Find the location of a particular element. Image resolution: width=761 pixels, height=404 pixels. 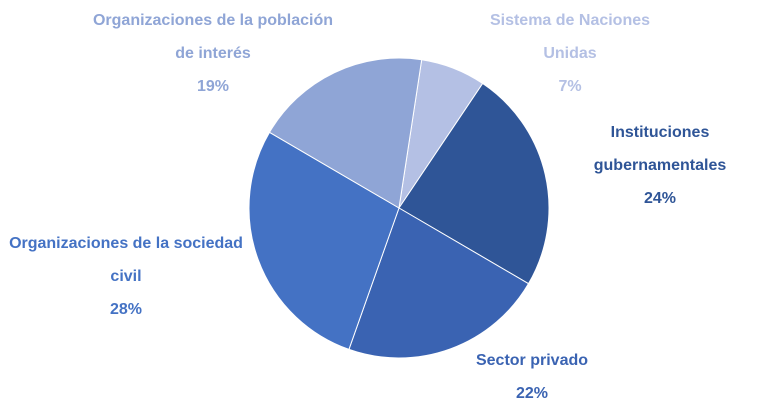

value-label: 24% is located at coordinates (660, 198).